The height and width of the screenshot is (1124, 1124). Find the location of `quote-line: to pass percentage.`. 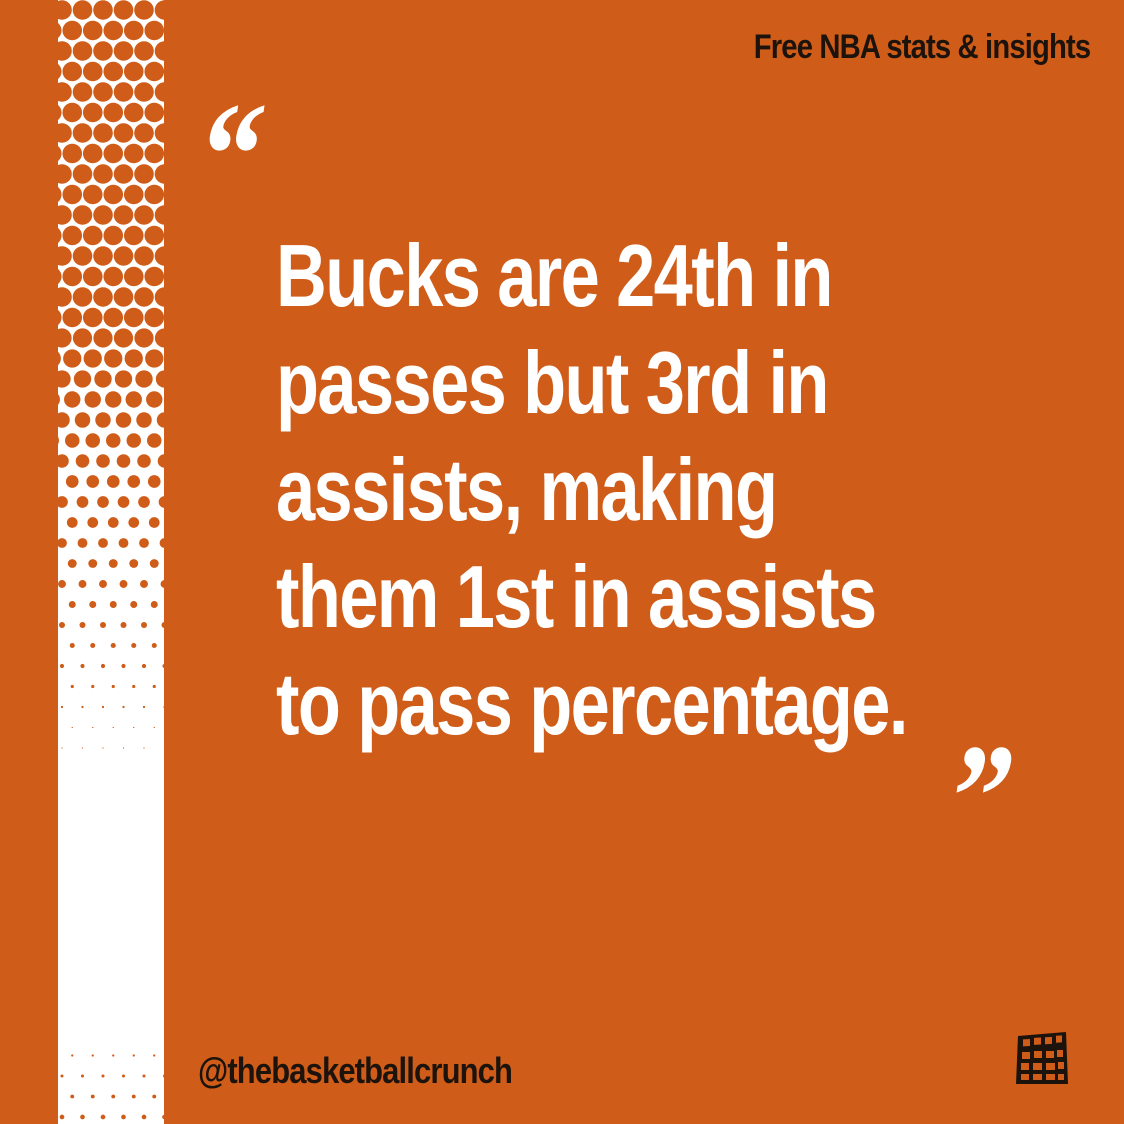

quote-line: to pass percentage. is located at coordinates (592, 703).